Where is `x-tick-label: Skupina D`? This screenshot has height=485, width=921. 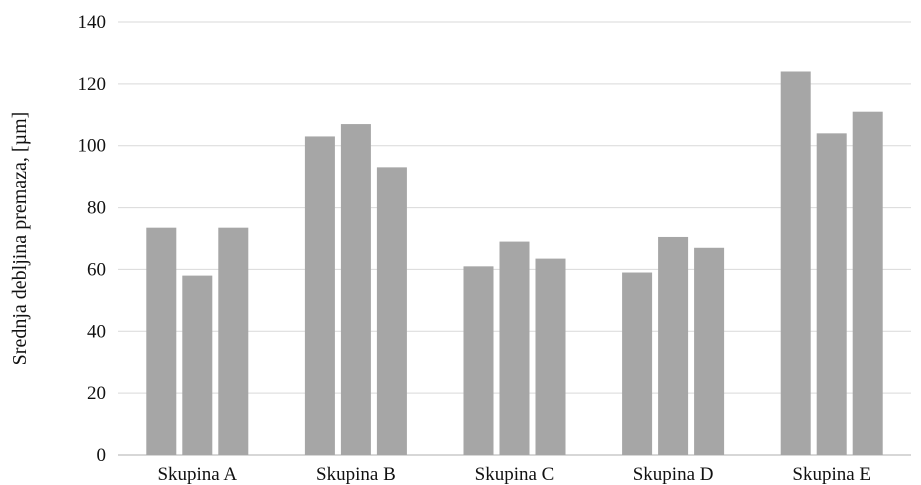
x-tick-label: Skupina D is located at coordinates (673, 474).